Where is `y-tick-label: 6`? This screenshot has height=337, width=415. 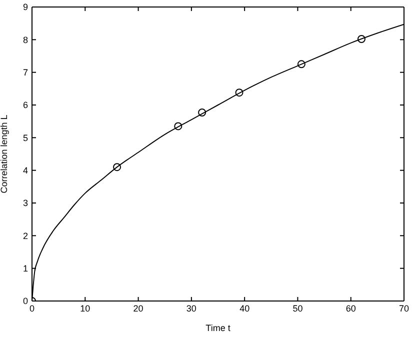 y-tick-label: 6 is located at coordinates (25, 105).